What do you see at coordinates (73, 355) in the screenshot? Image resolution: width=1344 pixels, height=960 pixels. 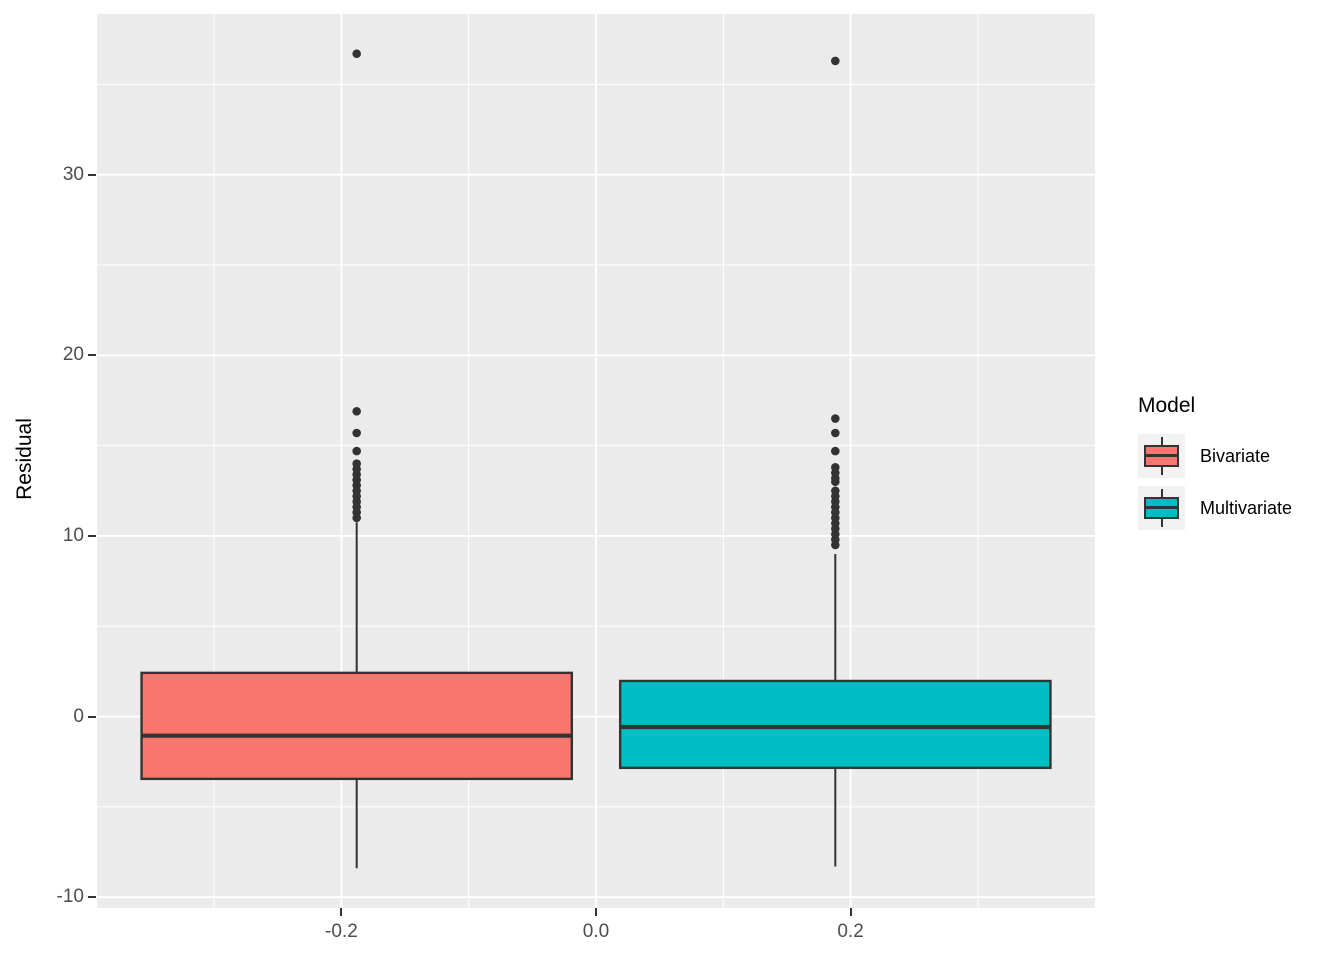 I see `y-axis-tick-label: 20` at bounding box center [73, 355].